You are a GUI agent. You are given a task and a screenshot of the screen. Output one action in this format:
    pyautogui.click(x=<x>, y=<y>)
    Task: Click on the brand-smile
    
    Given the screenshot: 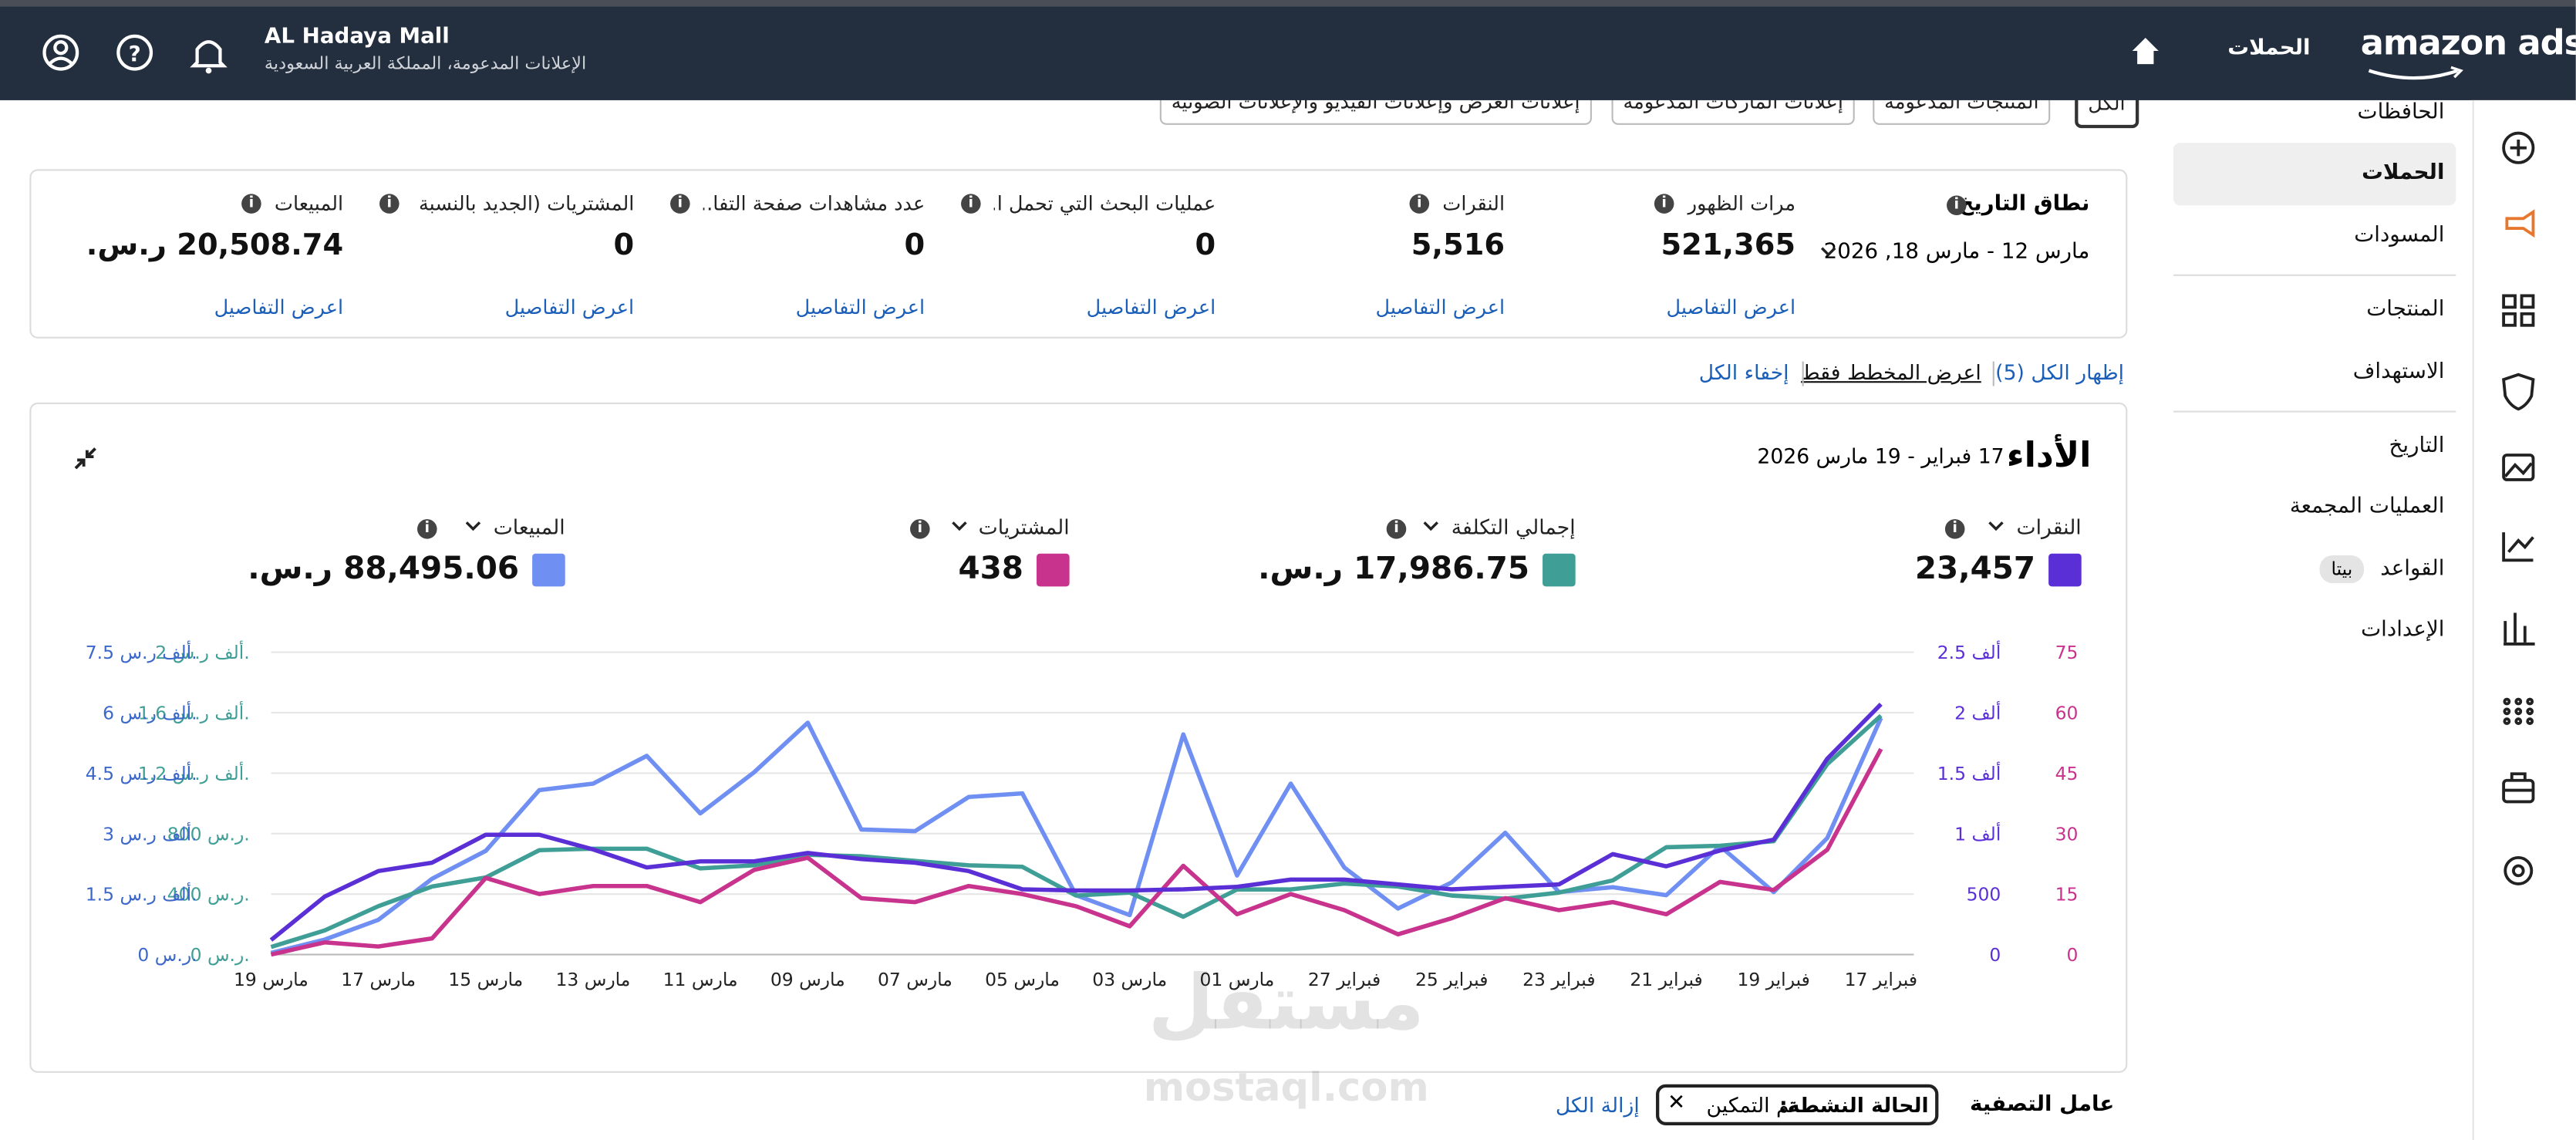 What is the action you would take?
    pyautogui.click(x=2415, y=73)
    